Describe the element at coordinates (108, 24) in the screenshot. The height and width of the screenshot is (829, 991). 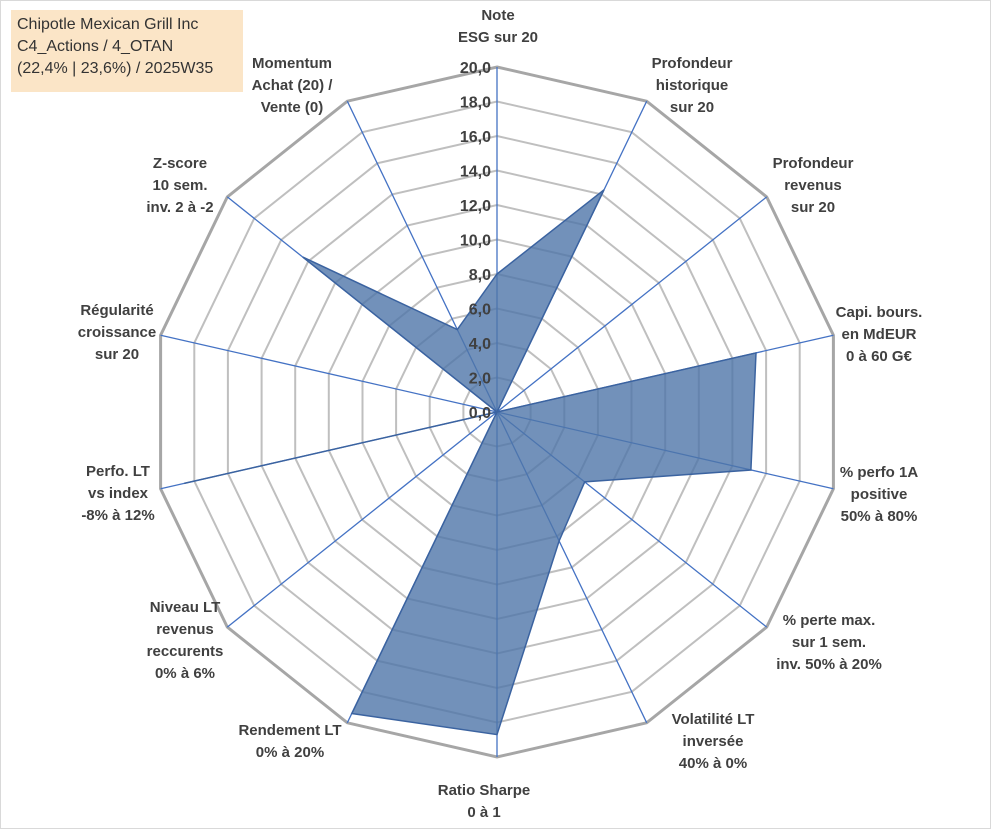
I see `title-line-company: Chipotle Mexican Grill Inc` at that location.